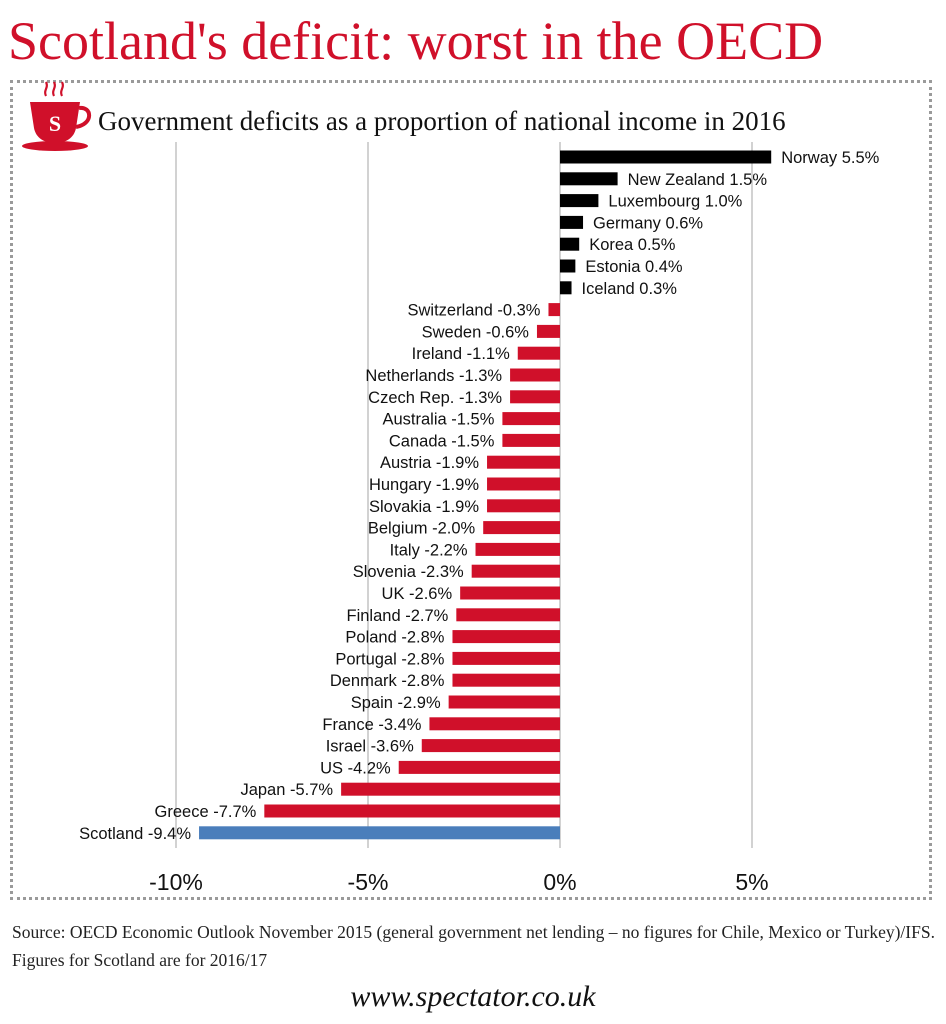 This screenshot has height=1024, width=946. I want to click on x-tick-label: -5%, so click(368, 882).